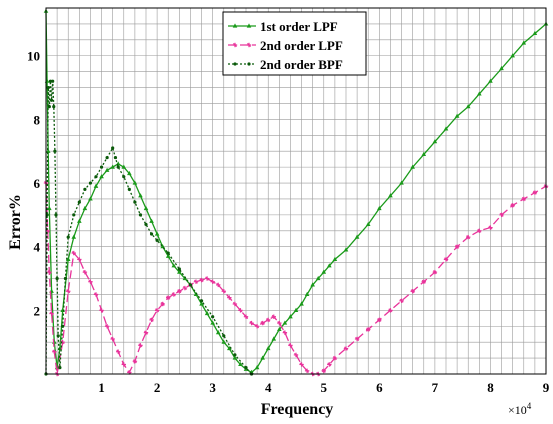  I want to click on x-tick-label: 8, so click(490, 387).